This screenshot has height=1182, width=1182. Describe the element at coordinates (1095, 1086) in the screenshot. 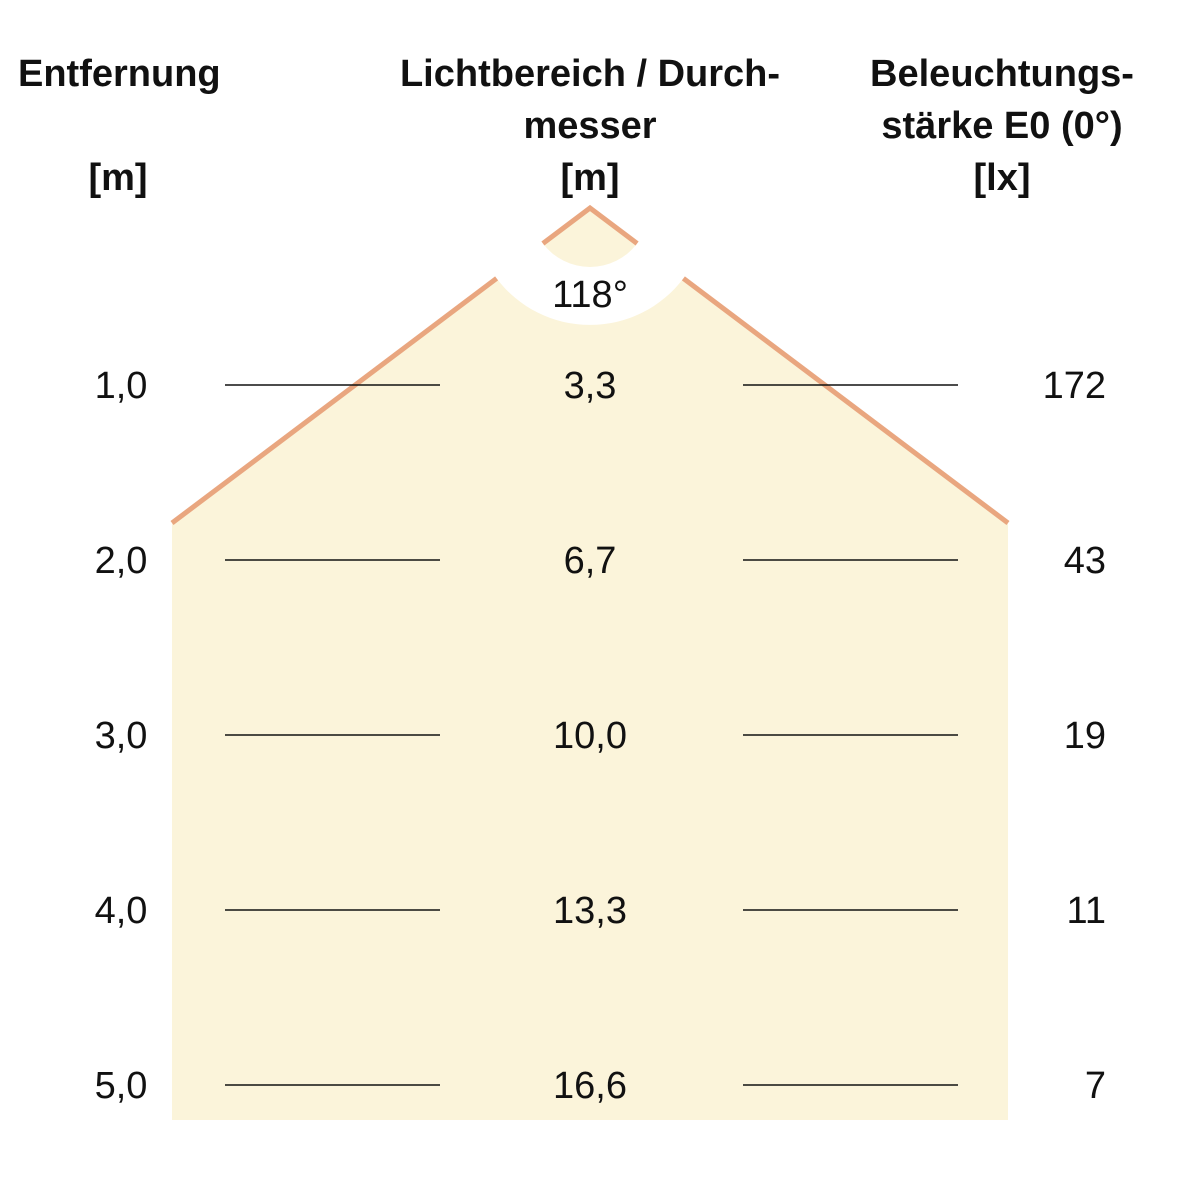

I see `illuminance-value-row5: 7` at that location.